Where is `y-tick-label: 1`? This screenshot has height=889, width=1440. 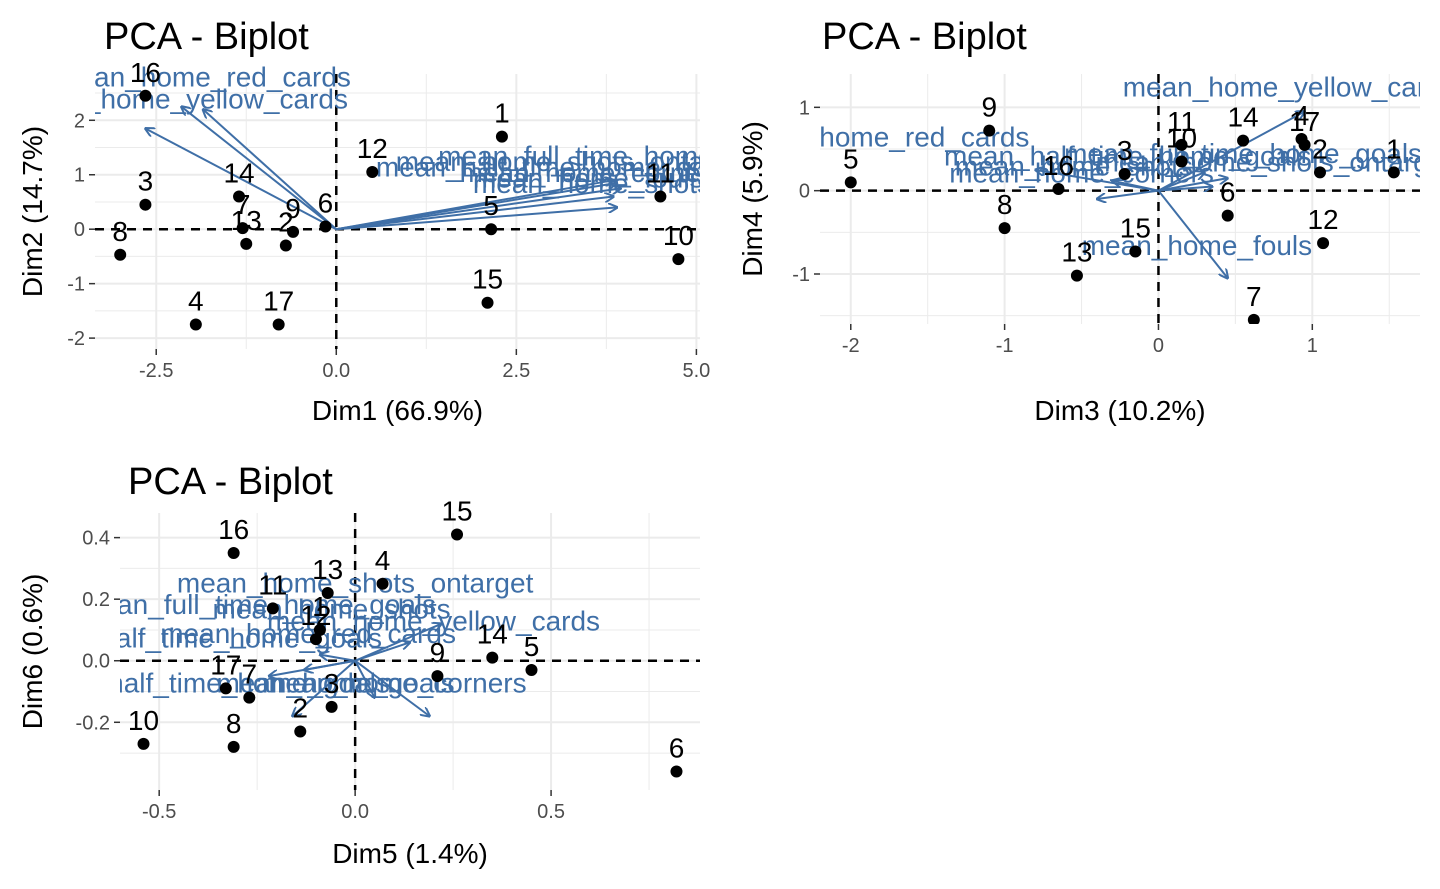
y-tick-label: 1 is located at coordinates (79, 176).